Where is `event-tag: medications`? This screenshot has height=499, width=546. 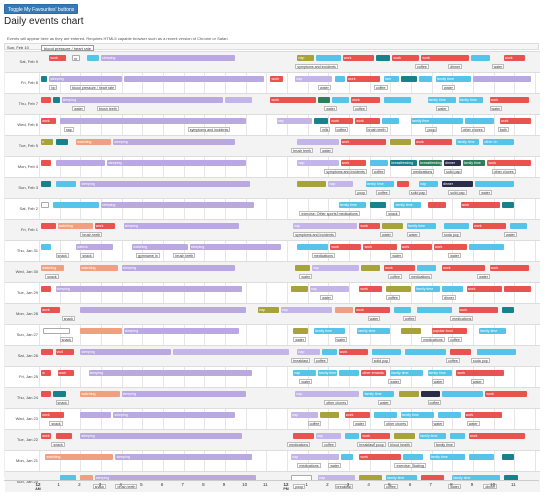 event-tag: medications is located at coordinates (299, 444).